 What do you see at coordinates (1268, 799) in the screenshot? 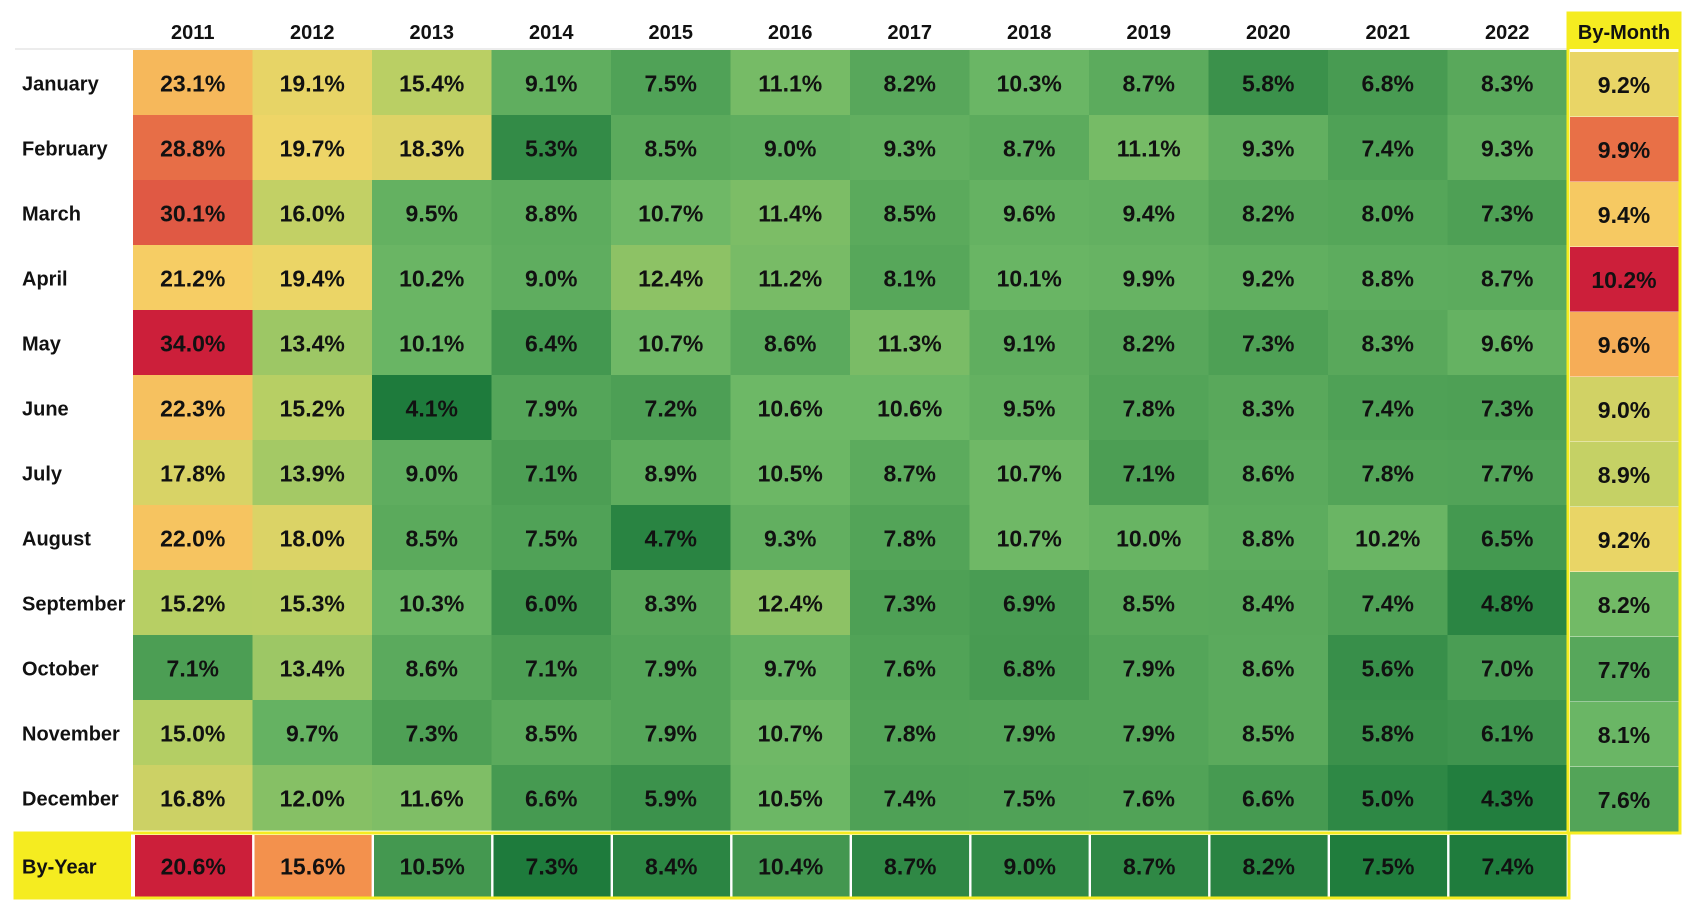
I see `heatmap-value: 6.6%` at bounding box center [1268, 799].